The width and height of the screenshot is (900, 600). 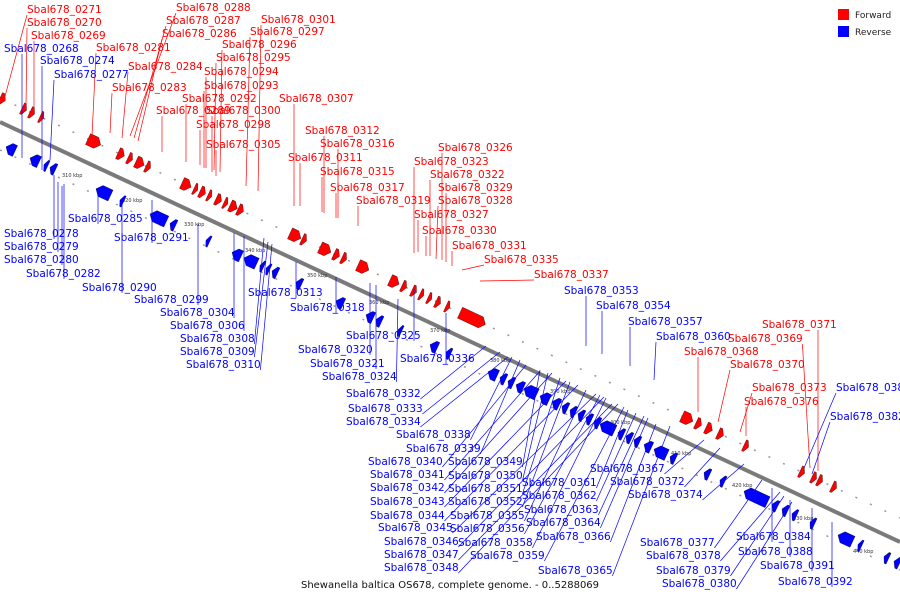 I want to click on forward-gene-label: Sbal678_0317, so click(x=367, y=188).